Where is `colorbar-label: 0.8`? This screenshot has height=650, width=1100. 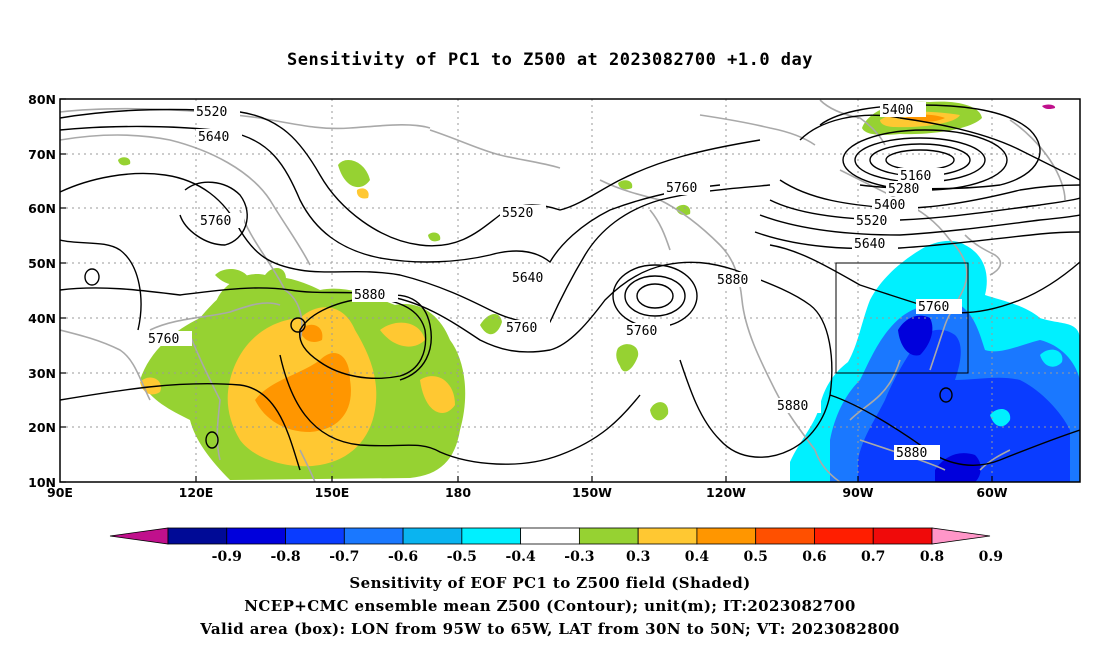 colorbar-label: 0.8 is located at coordinates (932, 557).